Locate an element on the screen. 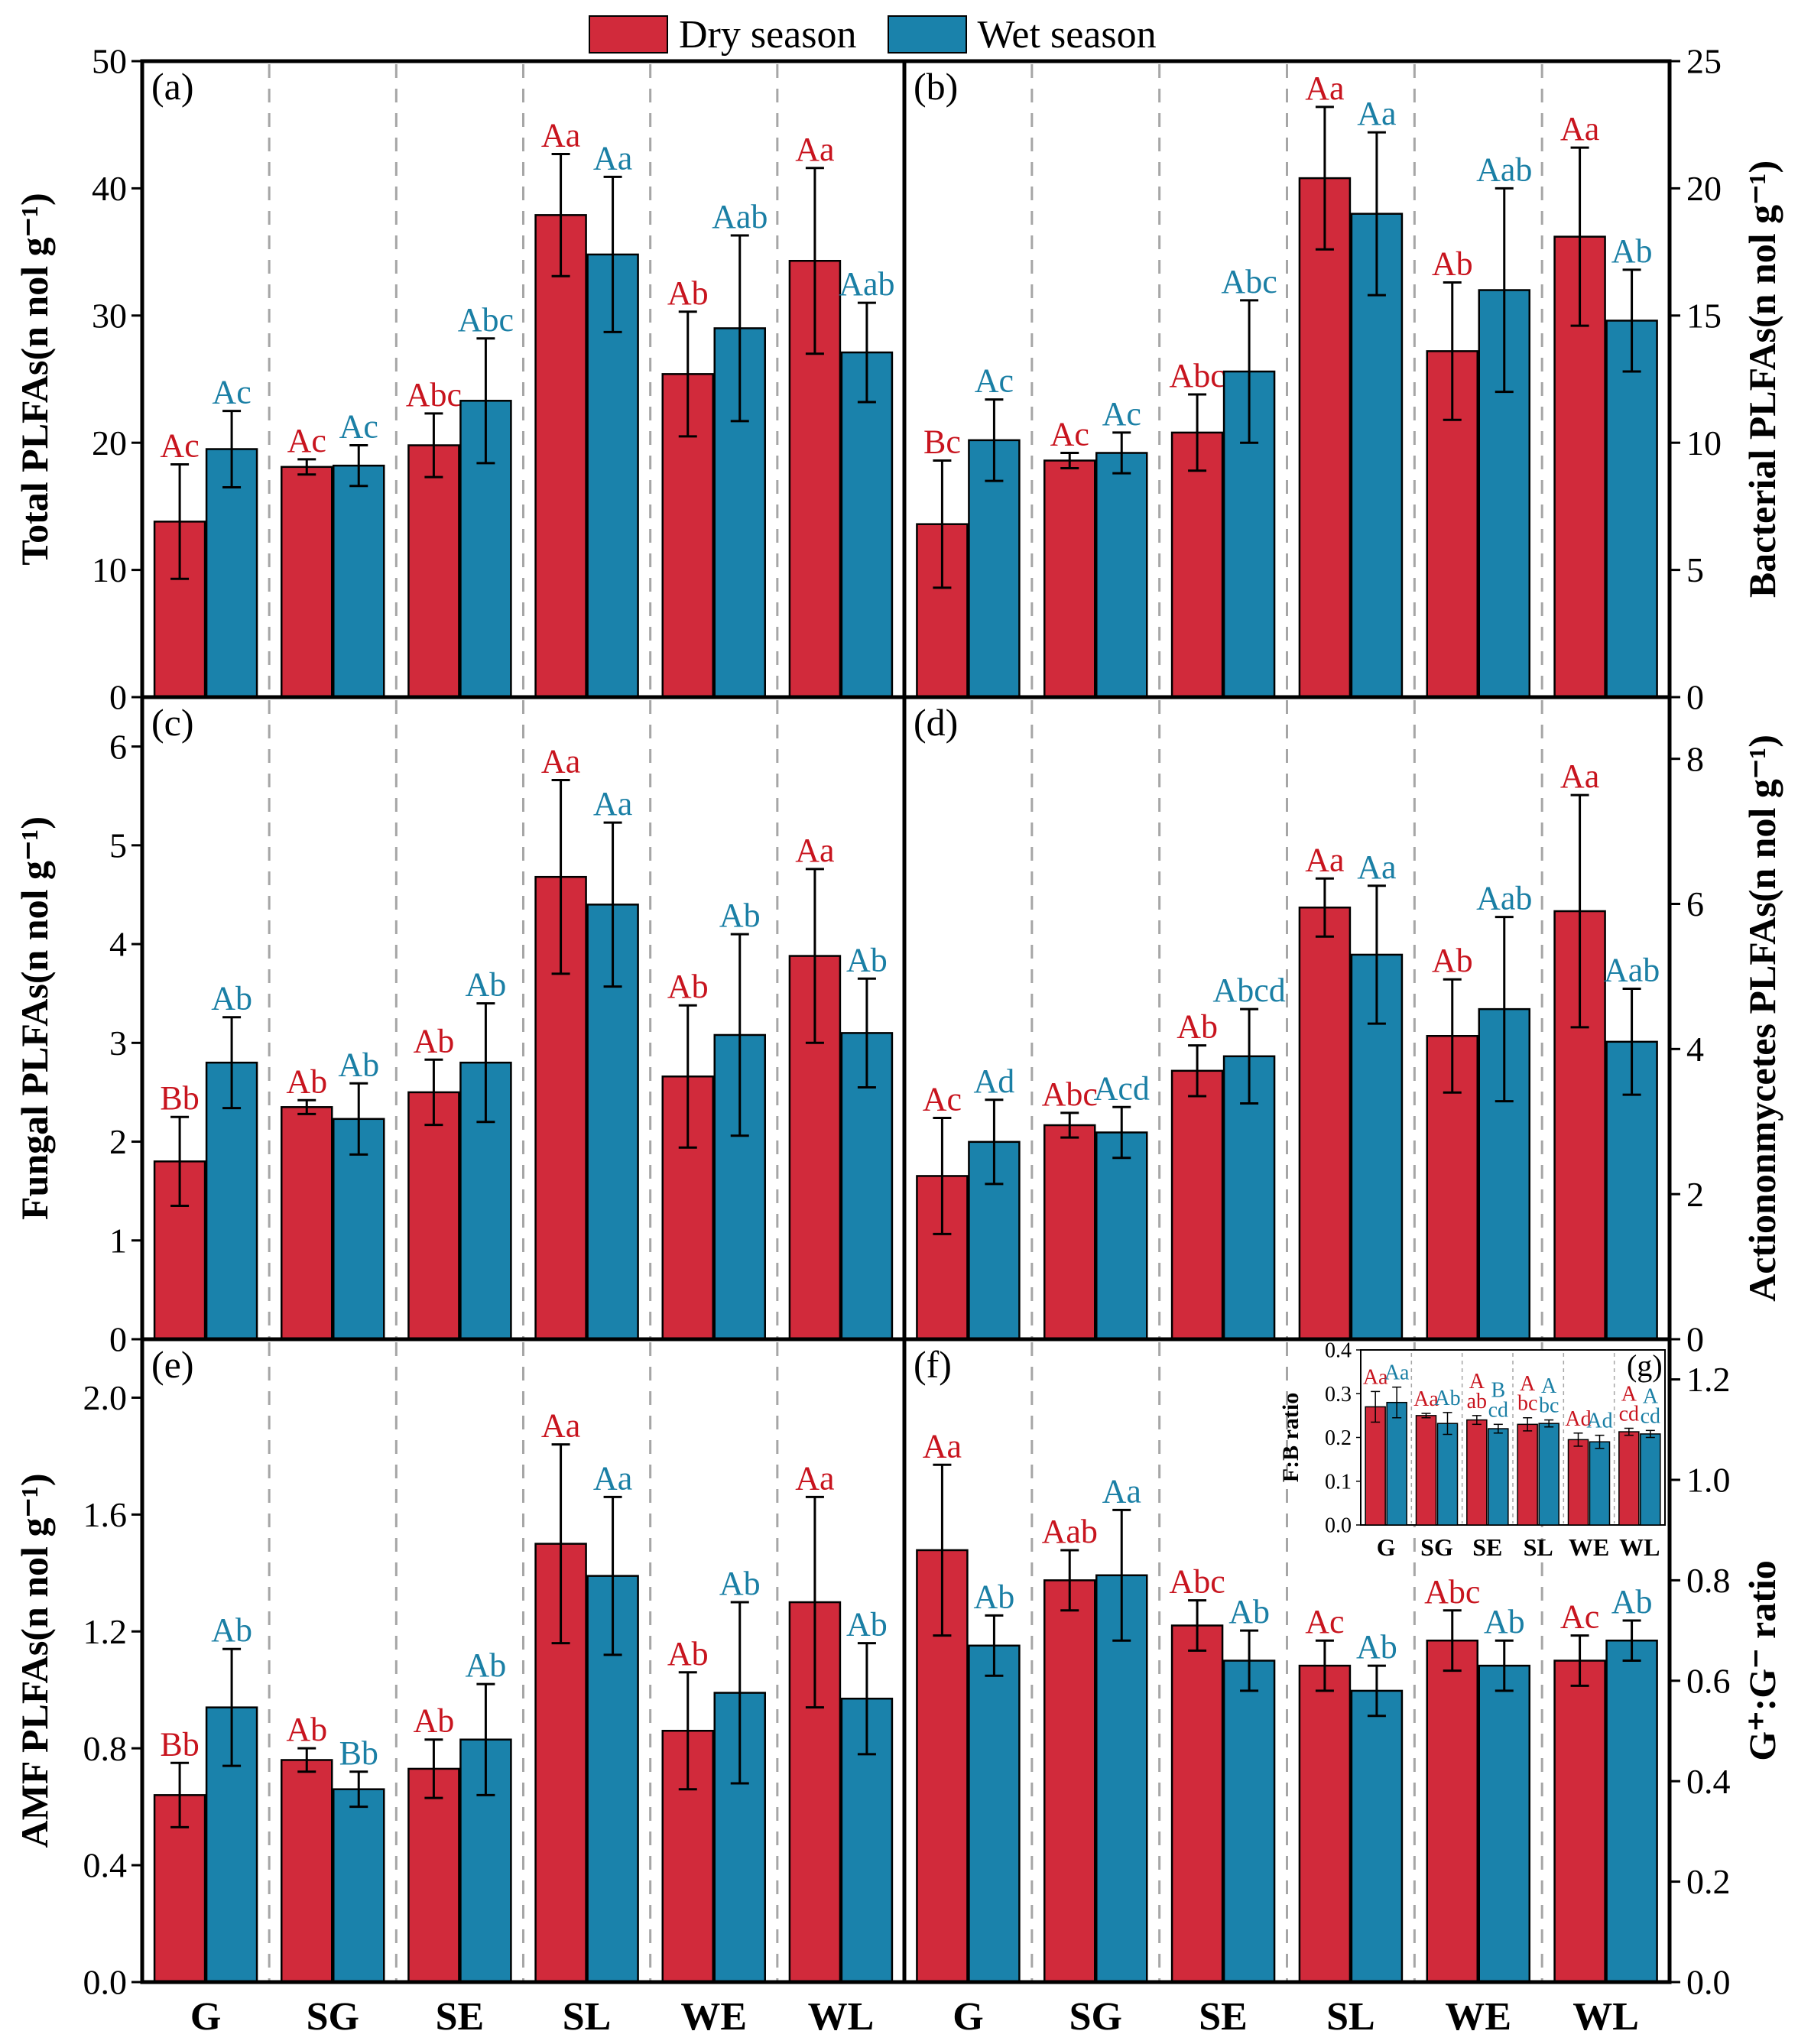 This screenshot has width=1811, height=2044. x-tick-label-f: WL is located at coordinates (1605, 2017).